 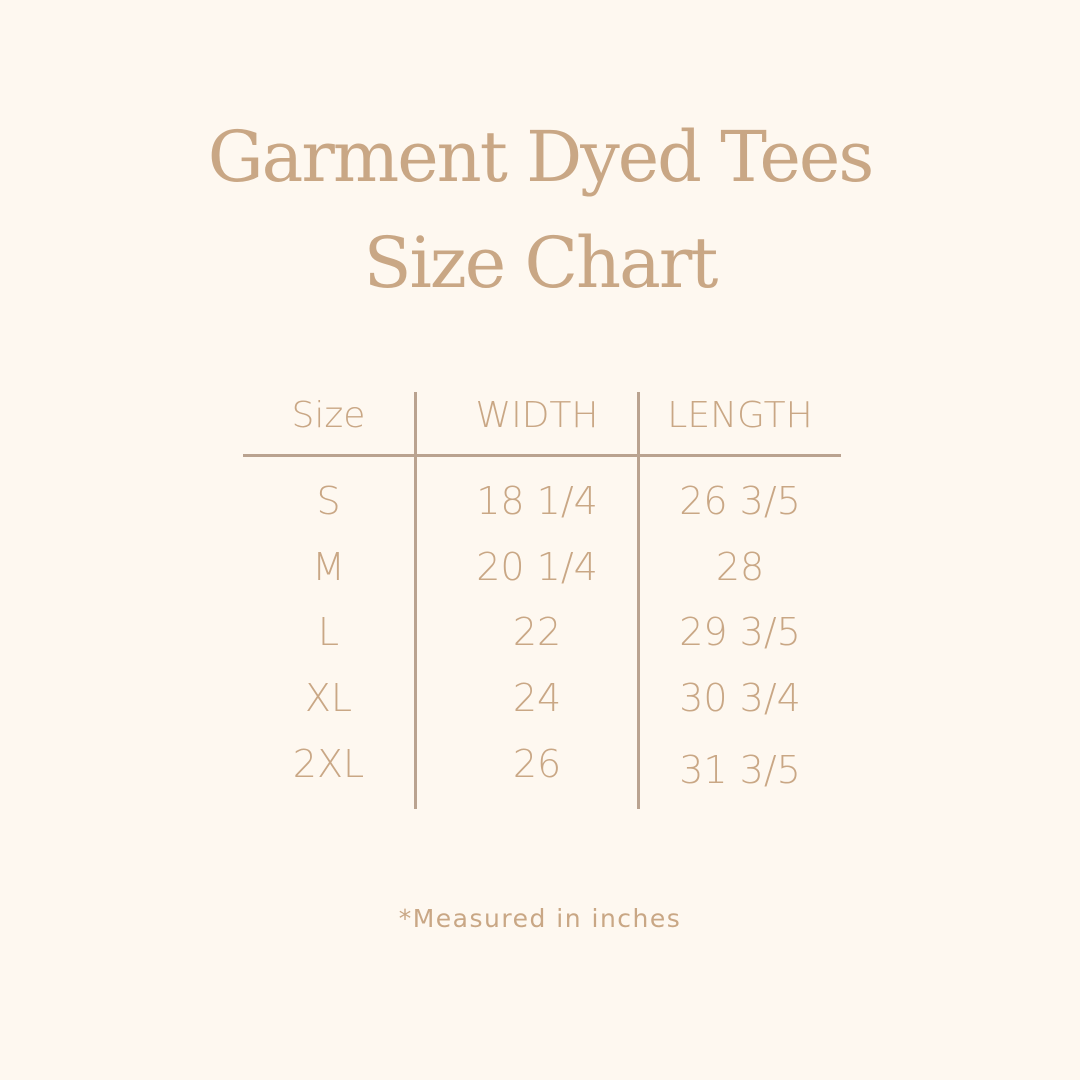 I want to click on width-cell: 22, so click(x=537, y=632).